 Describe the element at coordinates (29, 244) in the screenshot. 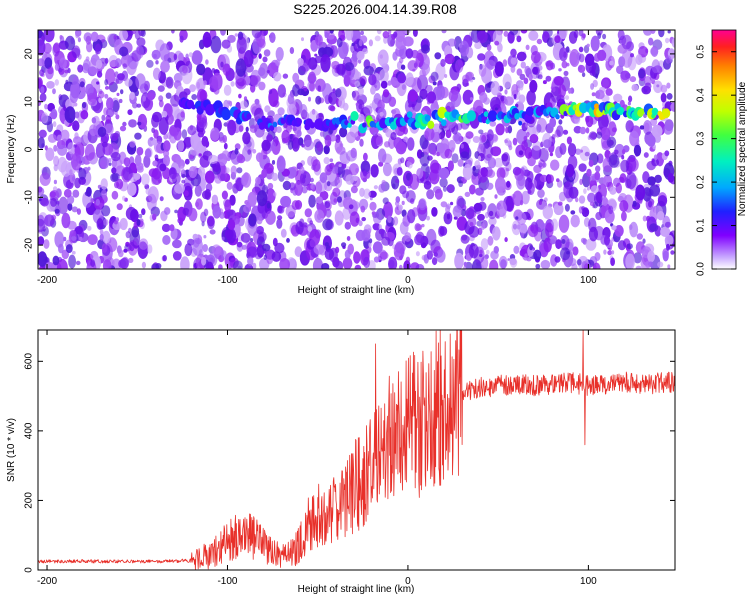

I see `y-tick-label: -20` at that location.